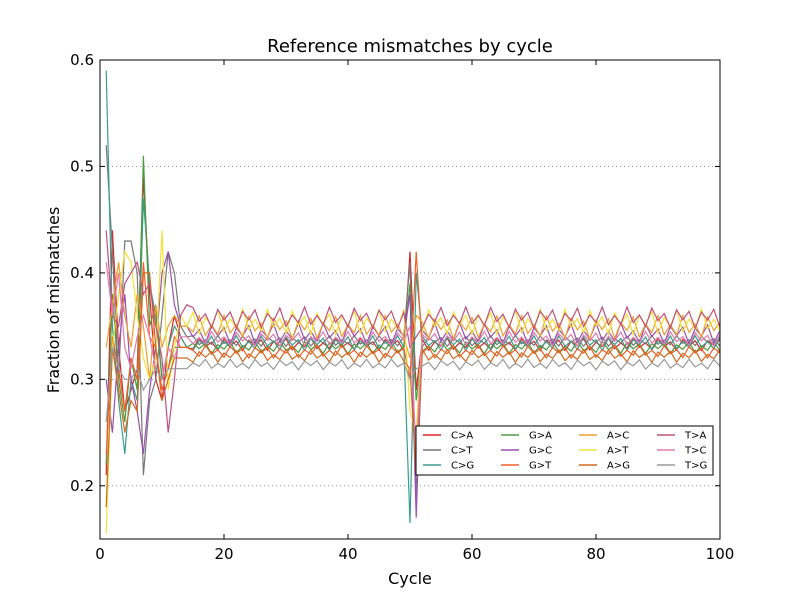 The image size is (800, 600). What do you see at coordinates (540, 436) in the screenshot?
I see `legend-entry: G>A` at bounding box center [540, 436].